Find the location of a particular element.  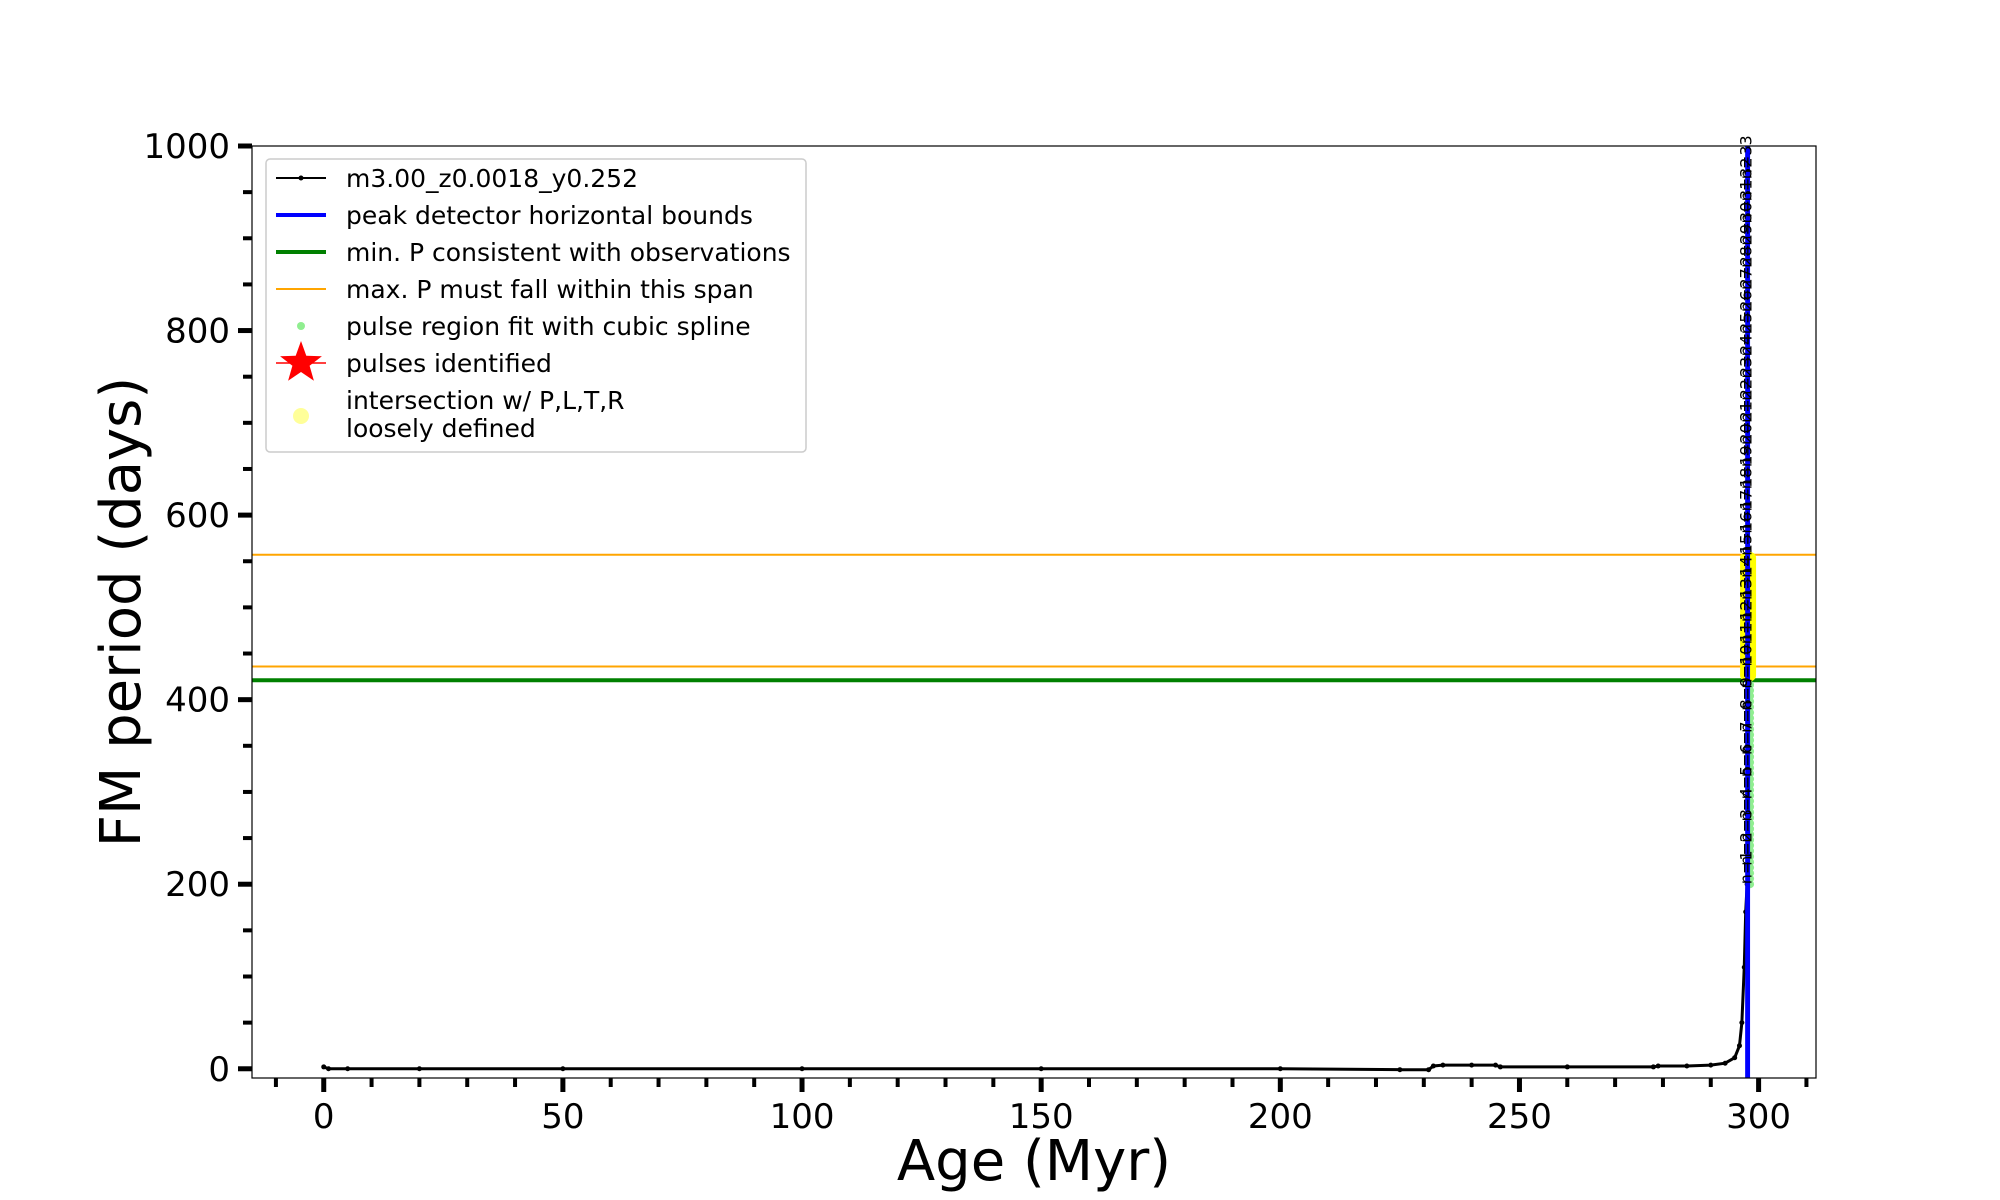

pulse-label: n=15 is located at coordinates (1745, 556).